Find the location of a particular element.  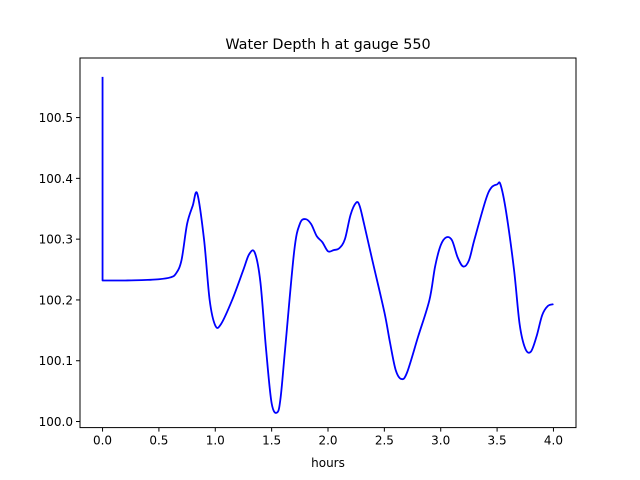

x-axis-ticks: 0.0 0.5 1.0 1.5 2.0 2.5 3.0 3.5 4.0 is located at coordinates (328, 437).